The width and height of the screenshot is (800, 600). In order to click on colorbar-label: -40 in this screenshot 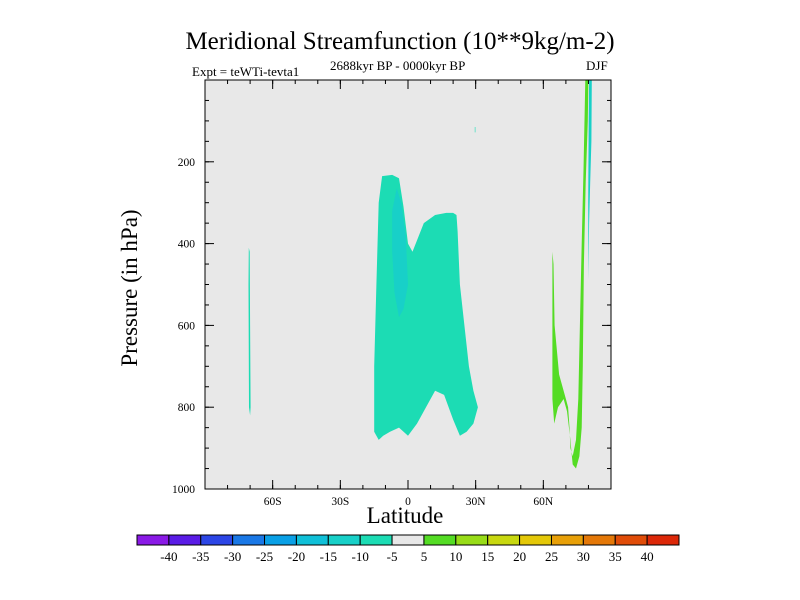, I will do `click(168, 556)`.